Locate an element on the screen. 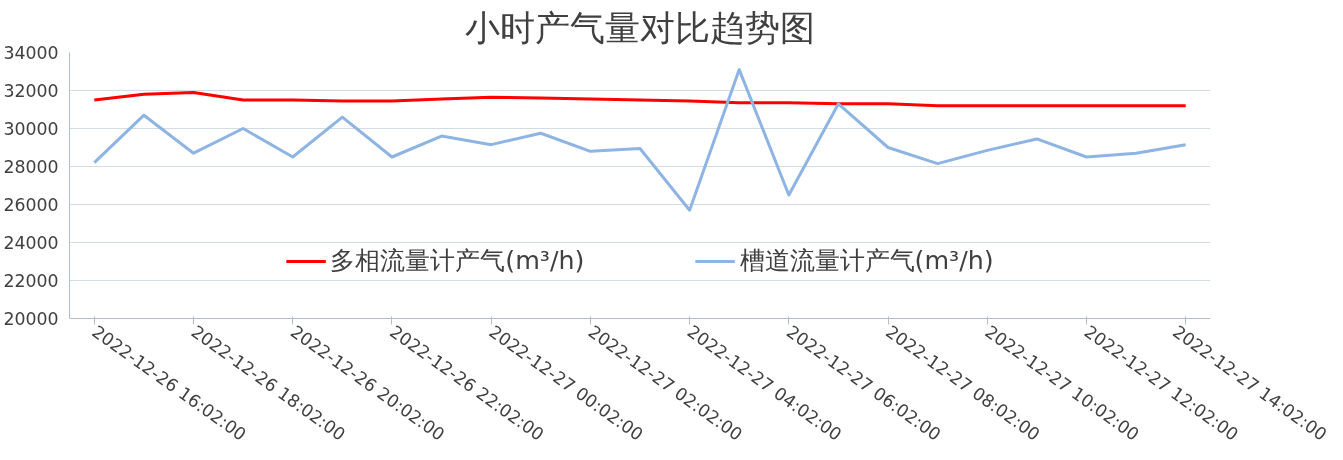 The width and height of the screenshot is (1343, 460). legend-label: 多相流量计产气(m³/h) is located at coordinates (457, 260).